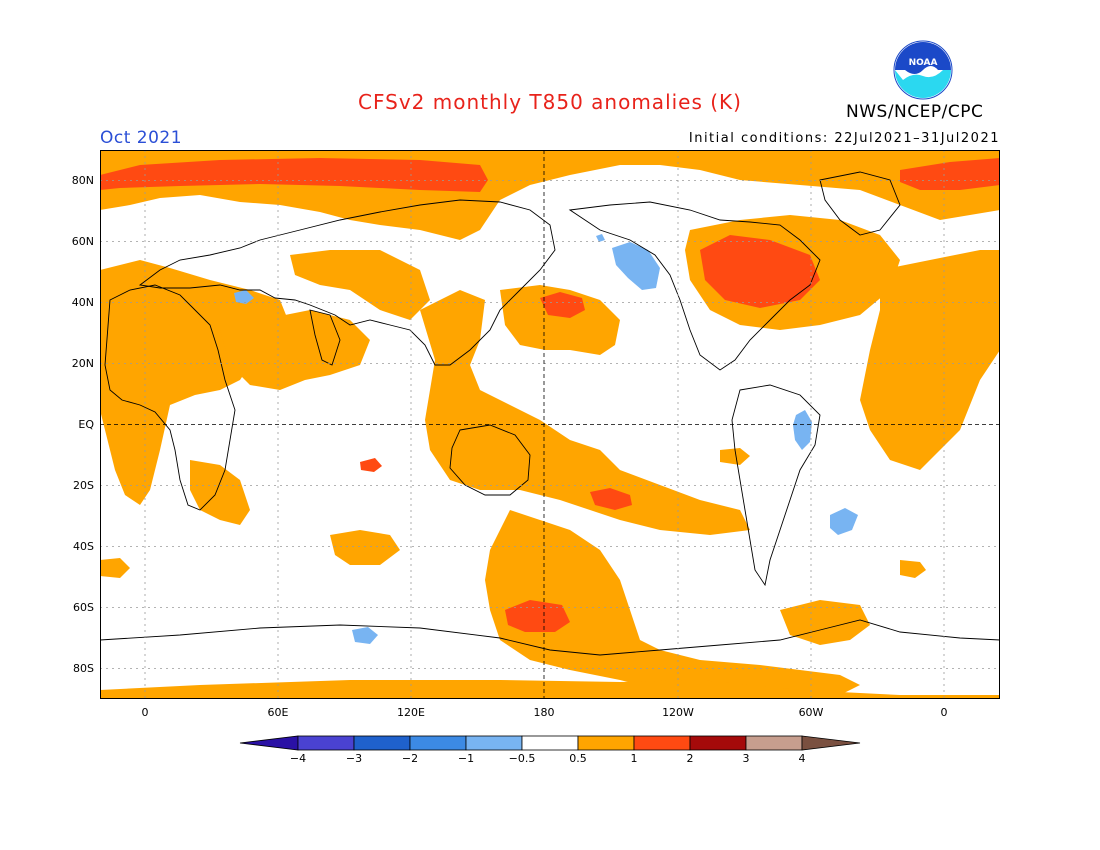 The height and width of the screenshot is (850, 1100). Describe the element at coordinates (678, 712) in the screenshot. I see `lon-label-120w: 120W` at that location.